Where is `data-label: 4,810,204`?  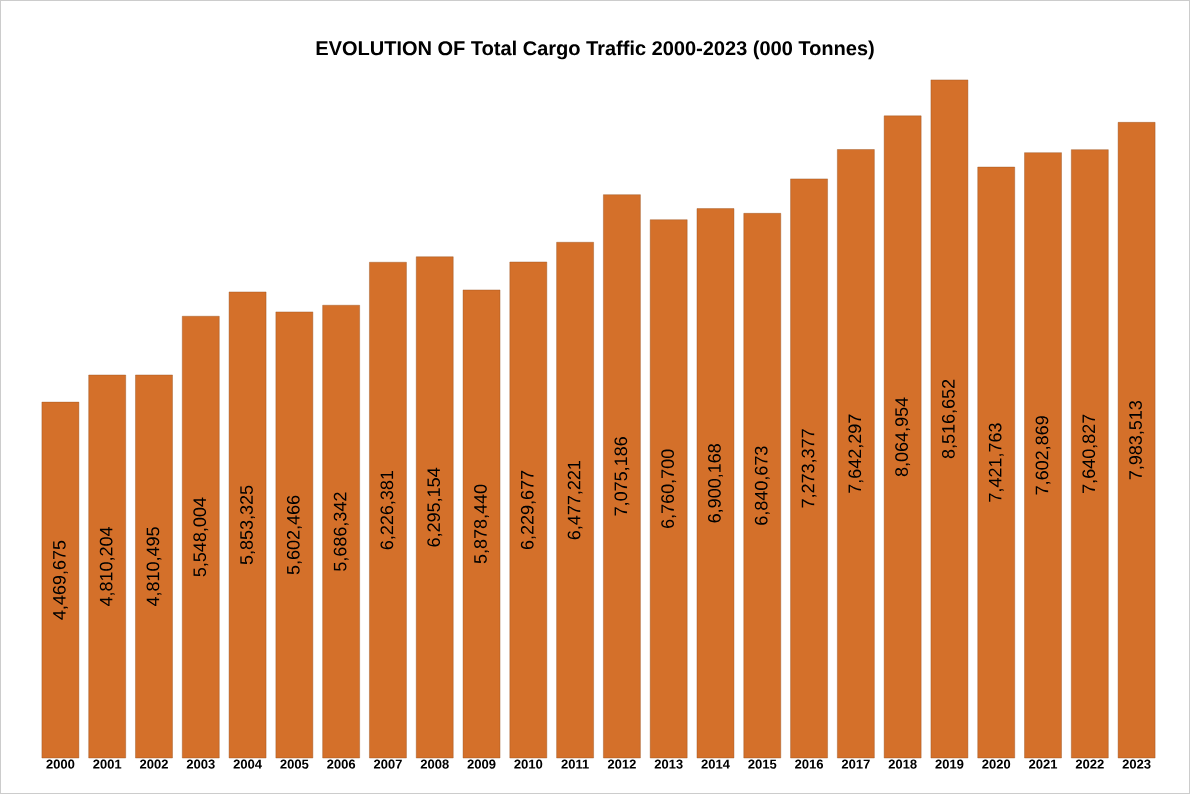
data-label: 4,810,204 is located at coordinates (107, 566).